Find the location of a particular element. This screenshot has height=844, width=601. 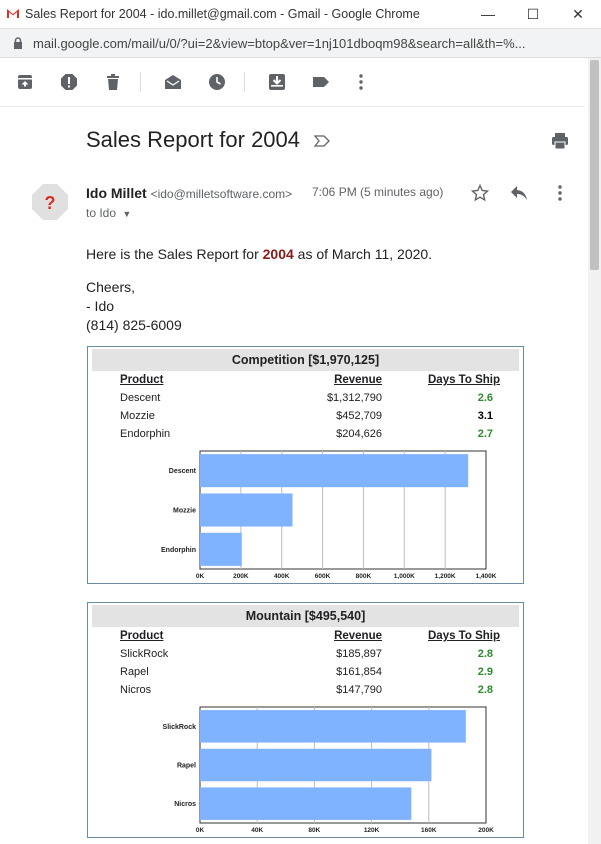

x-tick-label: 1,400K is located at coordinates (486, 576).